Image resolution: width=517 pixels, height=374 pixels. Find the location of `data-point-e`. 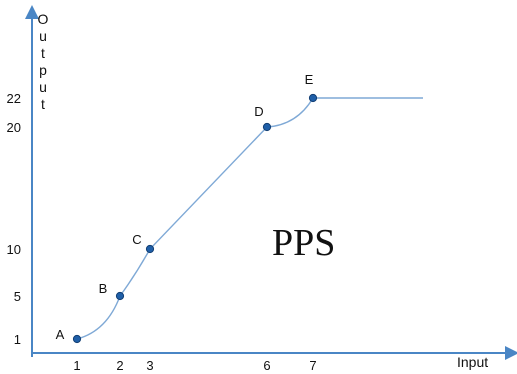

data-point-e is located at coordinates (313, 98).